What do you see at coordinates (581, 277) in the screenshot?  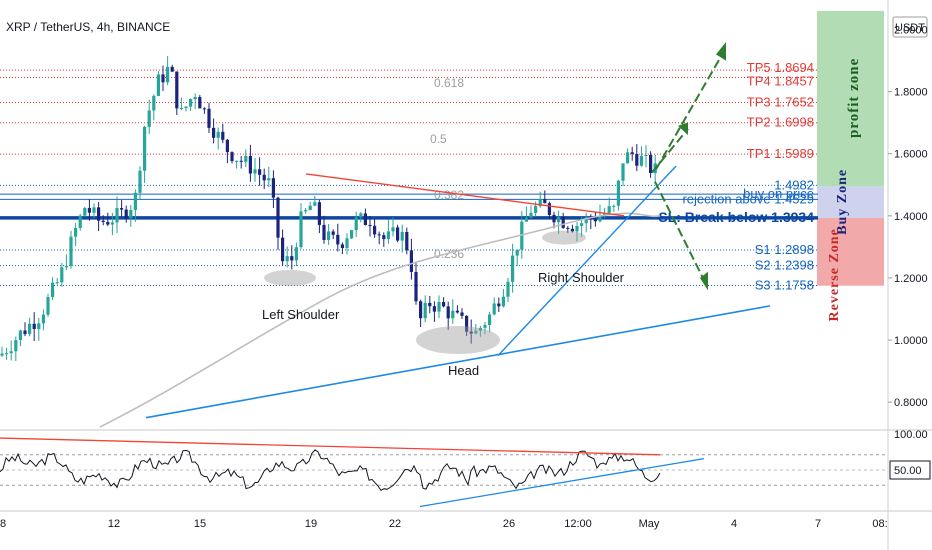 I see `pattern-label-2: Right Shoulder` at bounding box center [581, 277].